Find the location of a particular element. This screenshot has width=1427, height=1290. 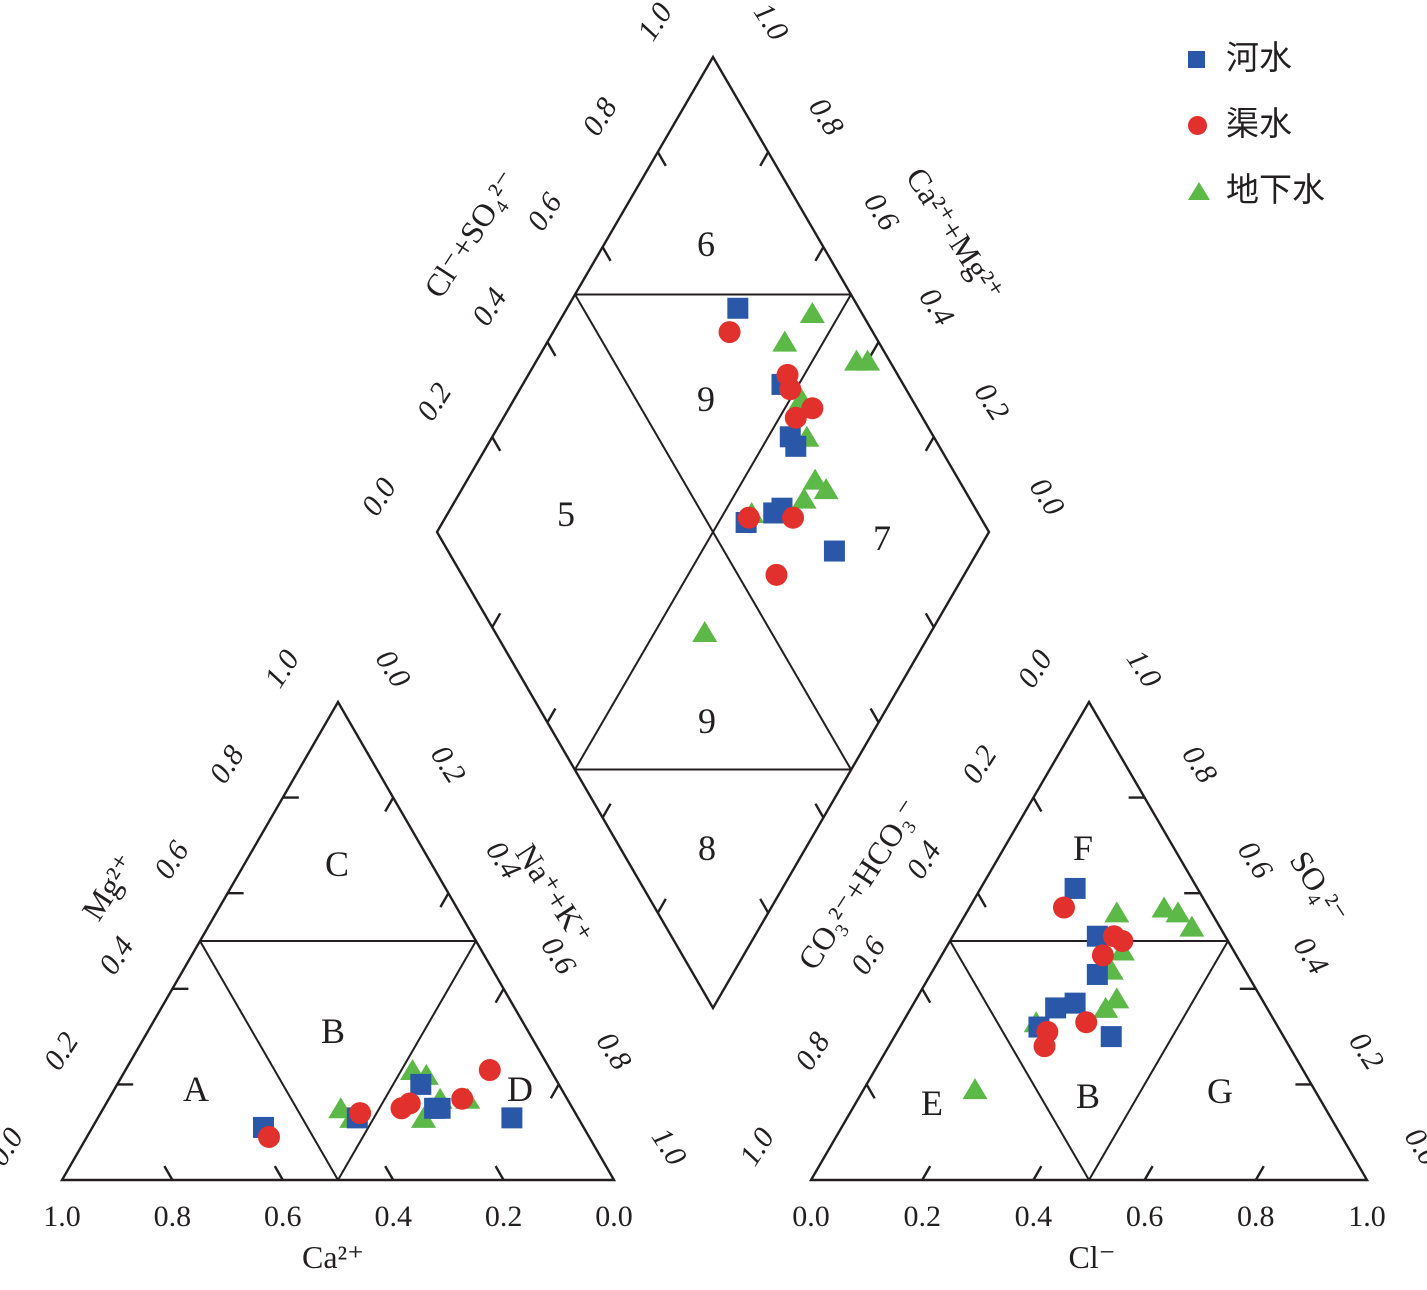

region-label-diamond-9: 9 is located at coordinates (706, 399).